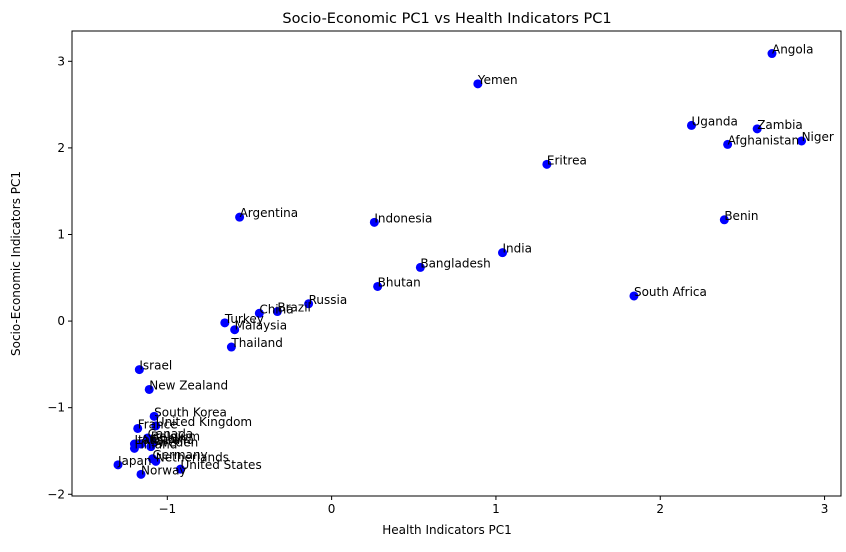  What do you see at coordinates (741, 216) in the screenshot?
I see `point-label: Benin` at bounding box center [741, 216].